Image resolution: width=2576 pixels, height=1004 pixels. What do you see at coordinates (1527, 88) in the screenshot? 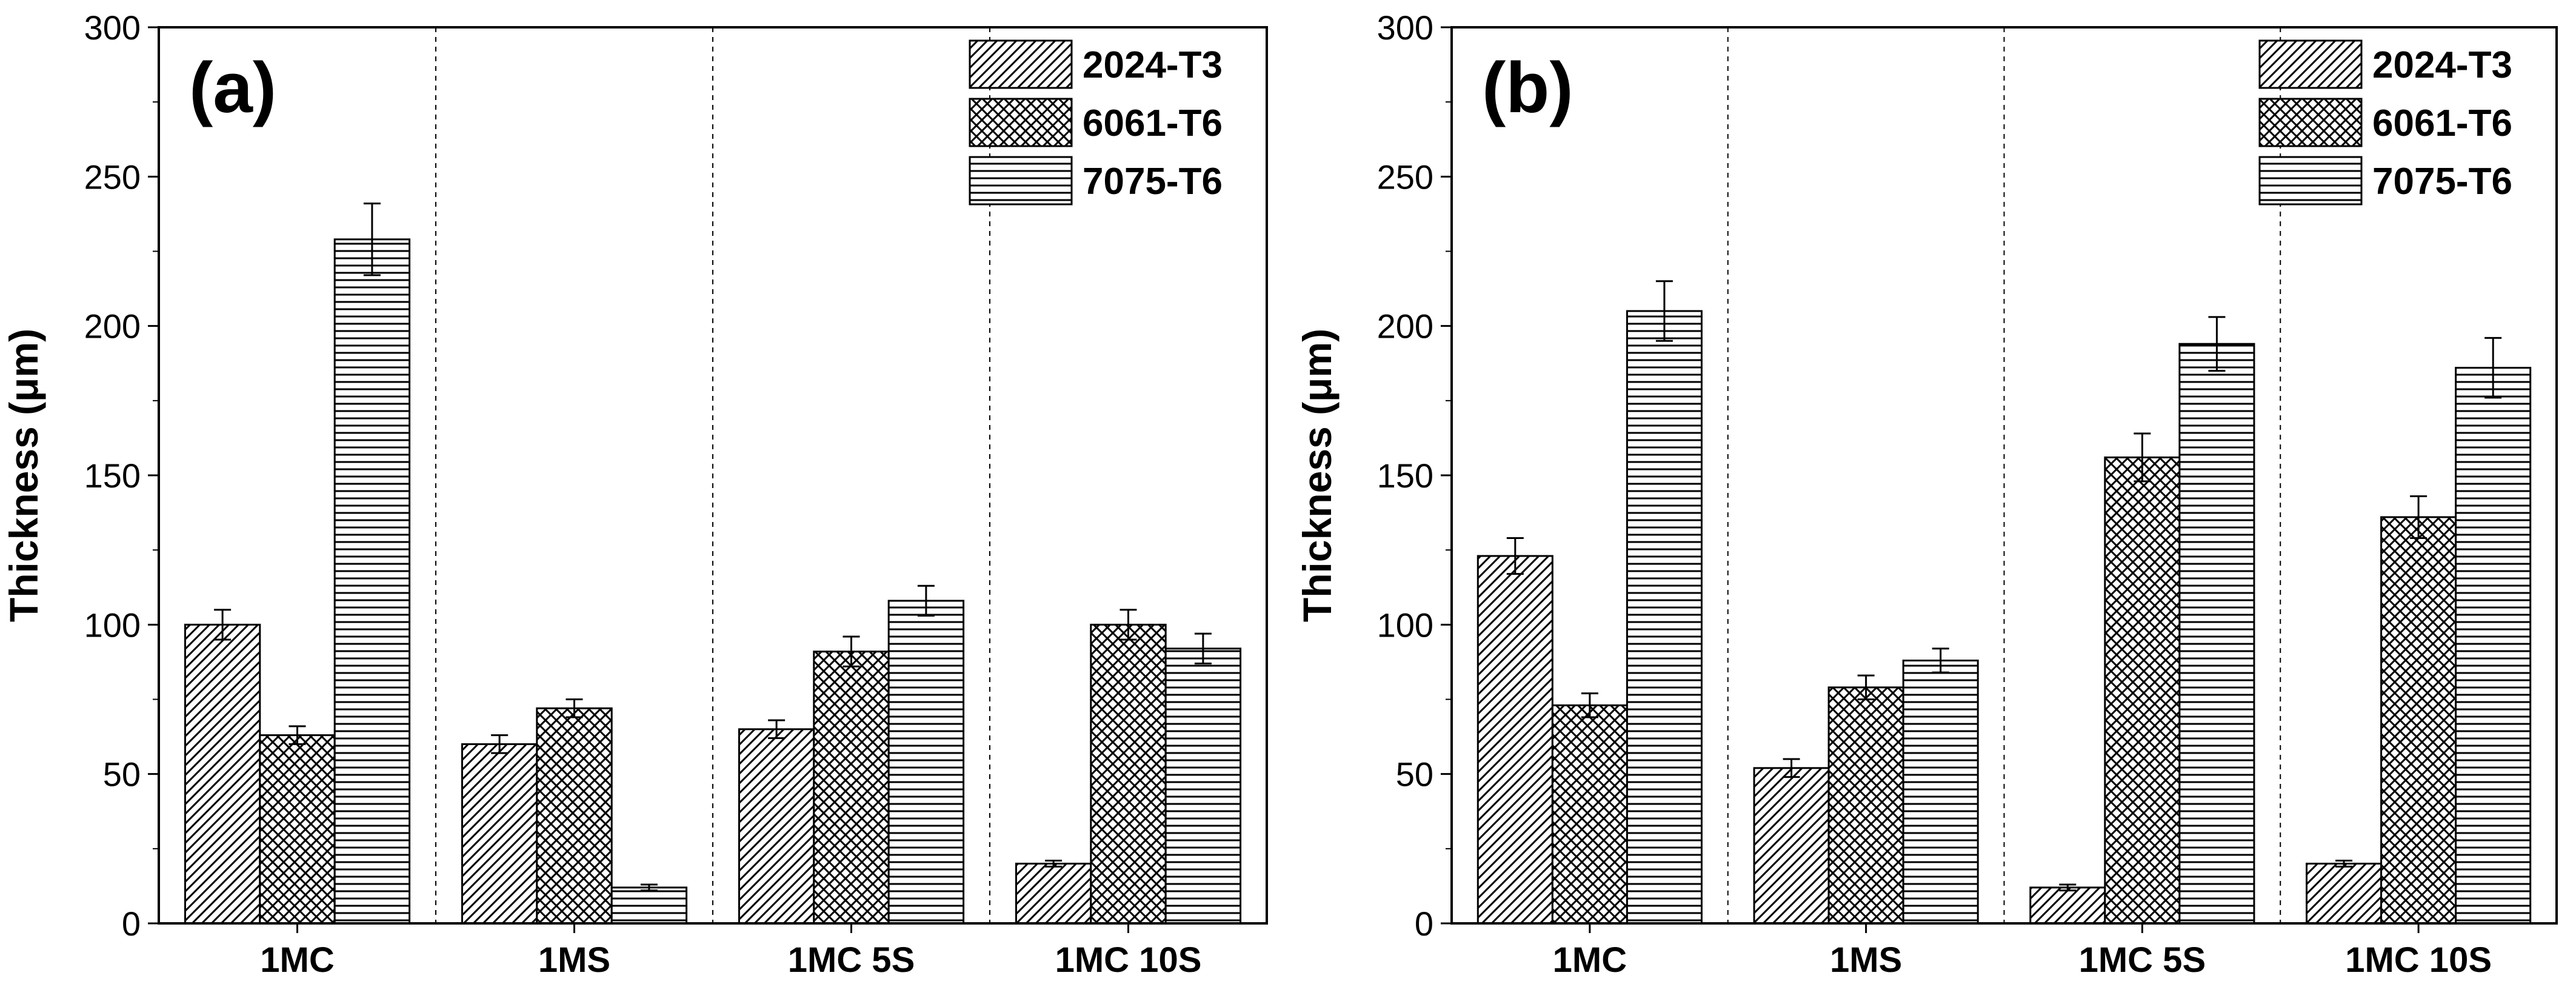
I see `panel-label: (b)` at bounding box center [1527, 88].